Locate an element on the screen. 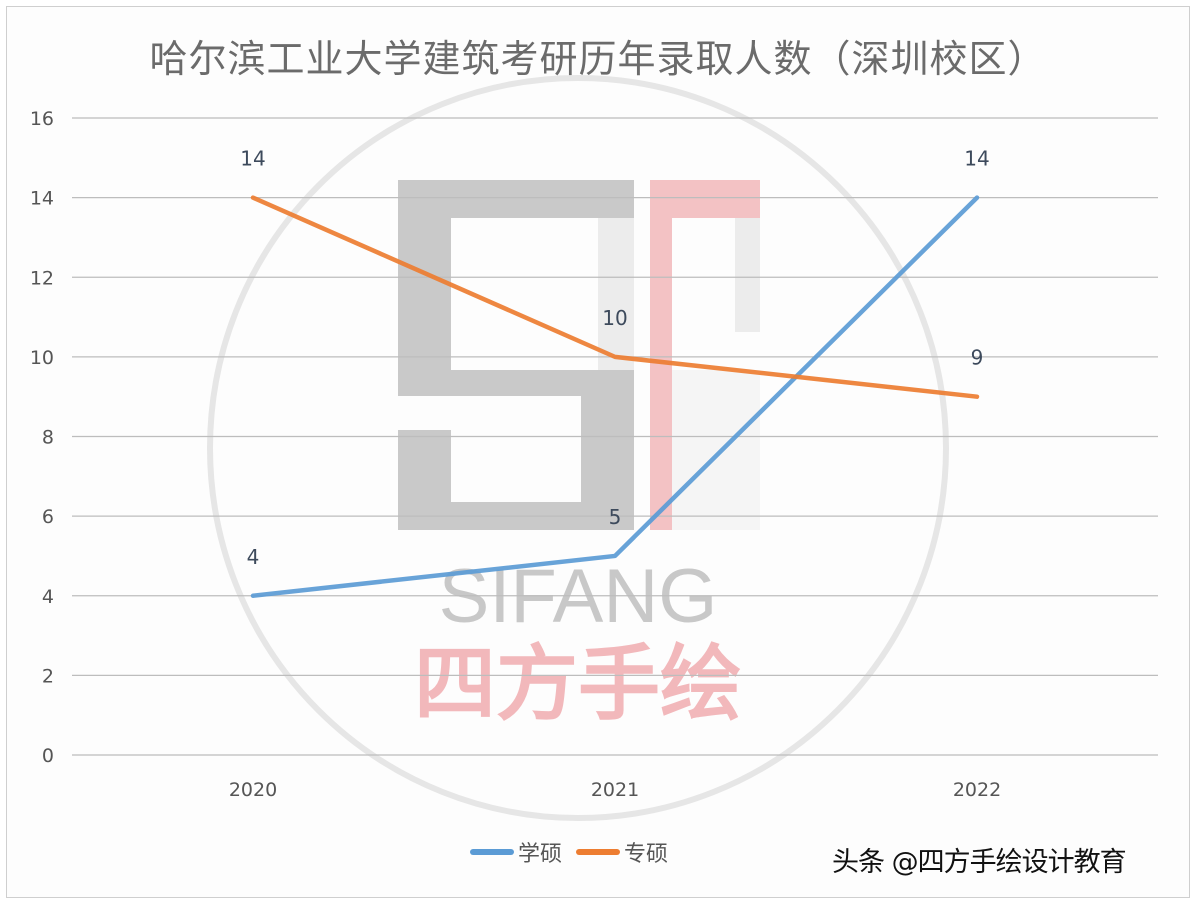  legend-label: 学硕 is located at coordinates (540, 854).